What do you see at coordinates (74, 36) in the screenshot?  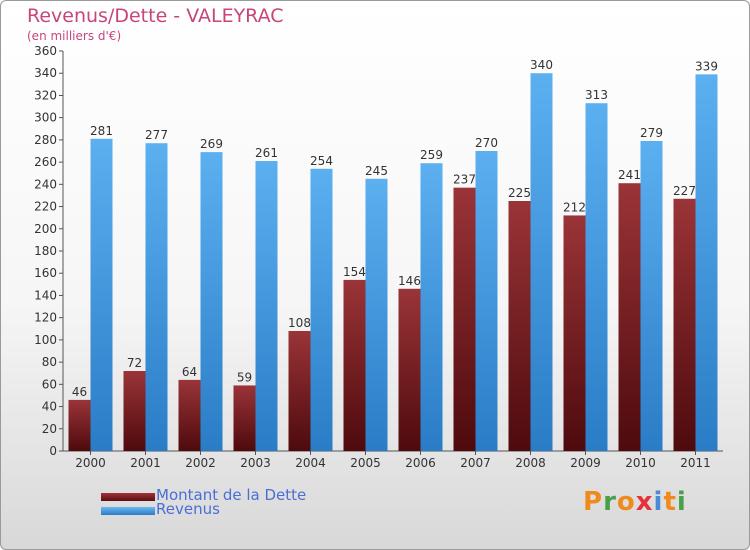 I see `chart-unit-label: (en milliers d'€)` at bounding box center [74, 36].